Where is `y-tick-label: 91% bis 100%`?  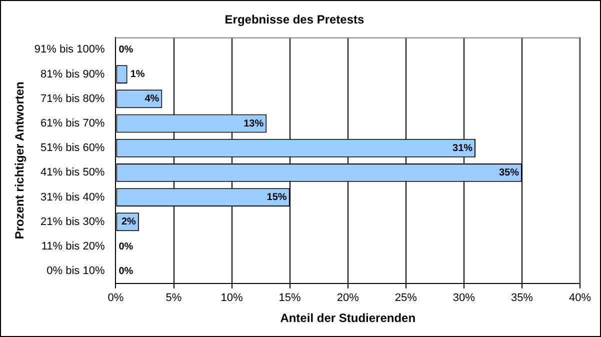 y-tick-label: 91% bis 100% is located at coordinates (69, 50).